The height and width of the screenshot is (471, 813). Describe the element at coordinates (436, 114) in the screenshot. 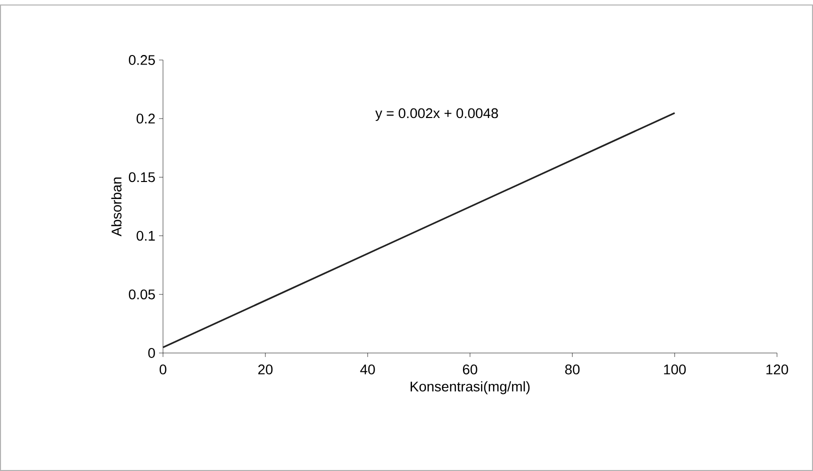

I see `annotation: y = 0.002x + 0.0048` at that location.